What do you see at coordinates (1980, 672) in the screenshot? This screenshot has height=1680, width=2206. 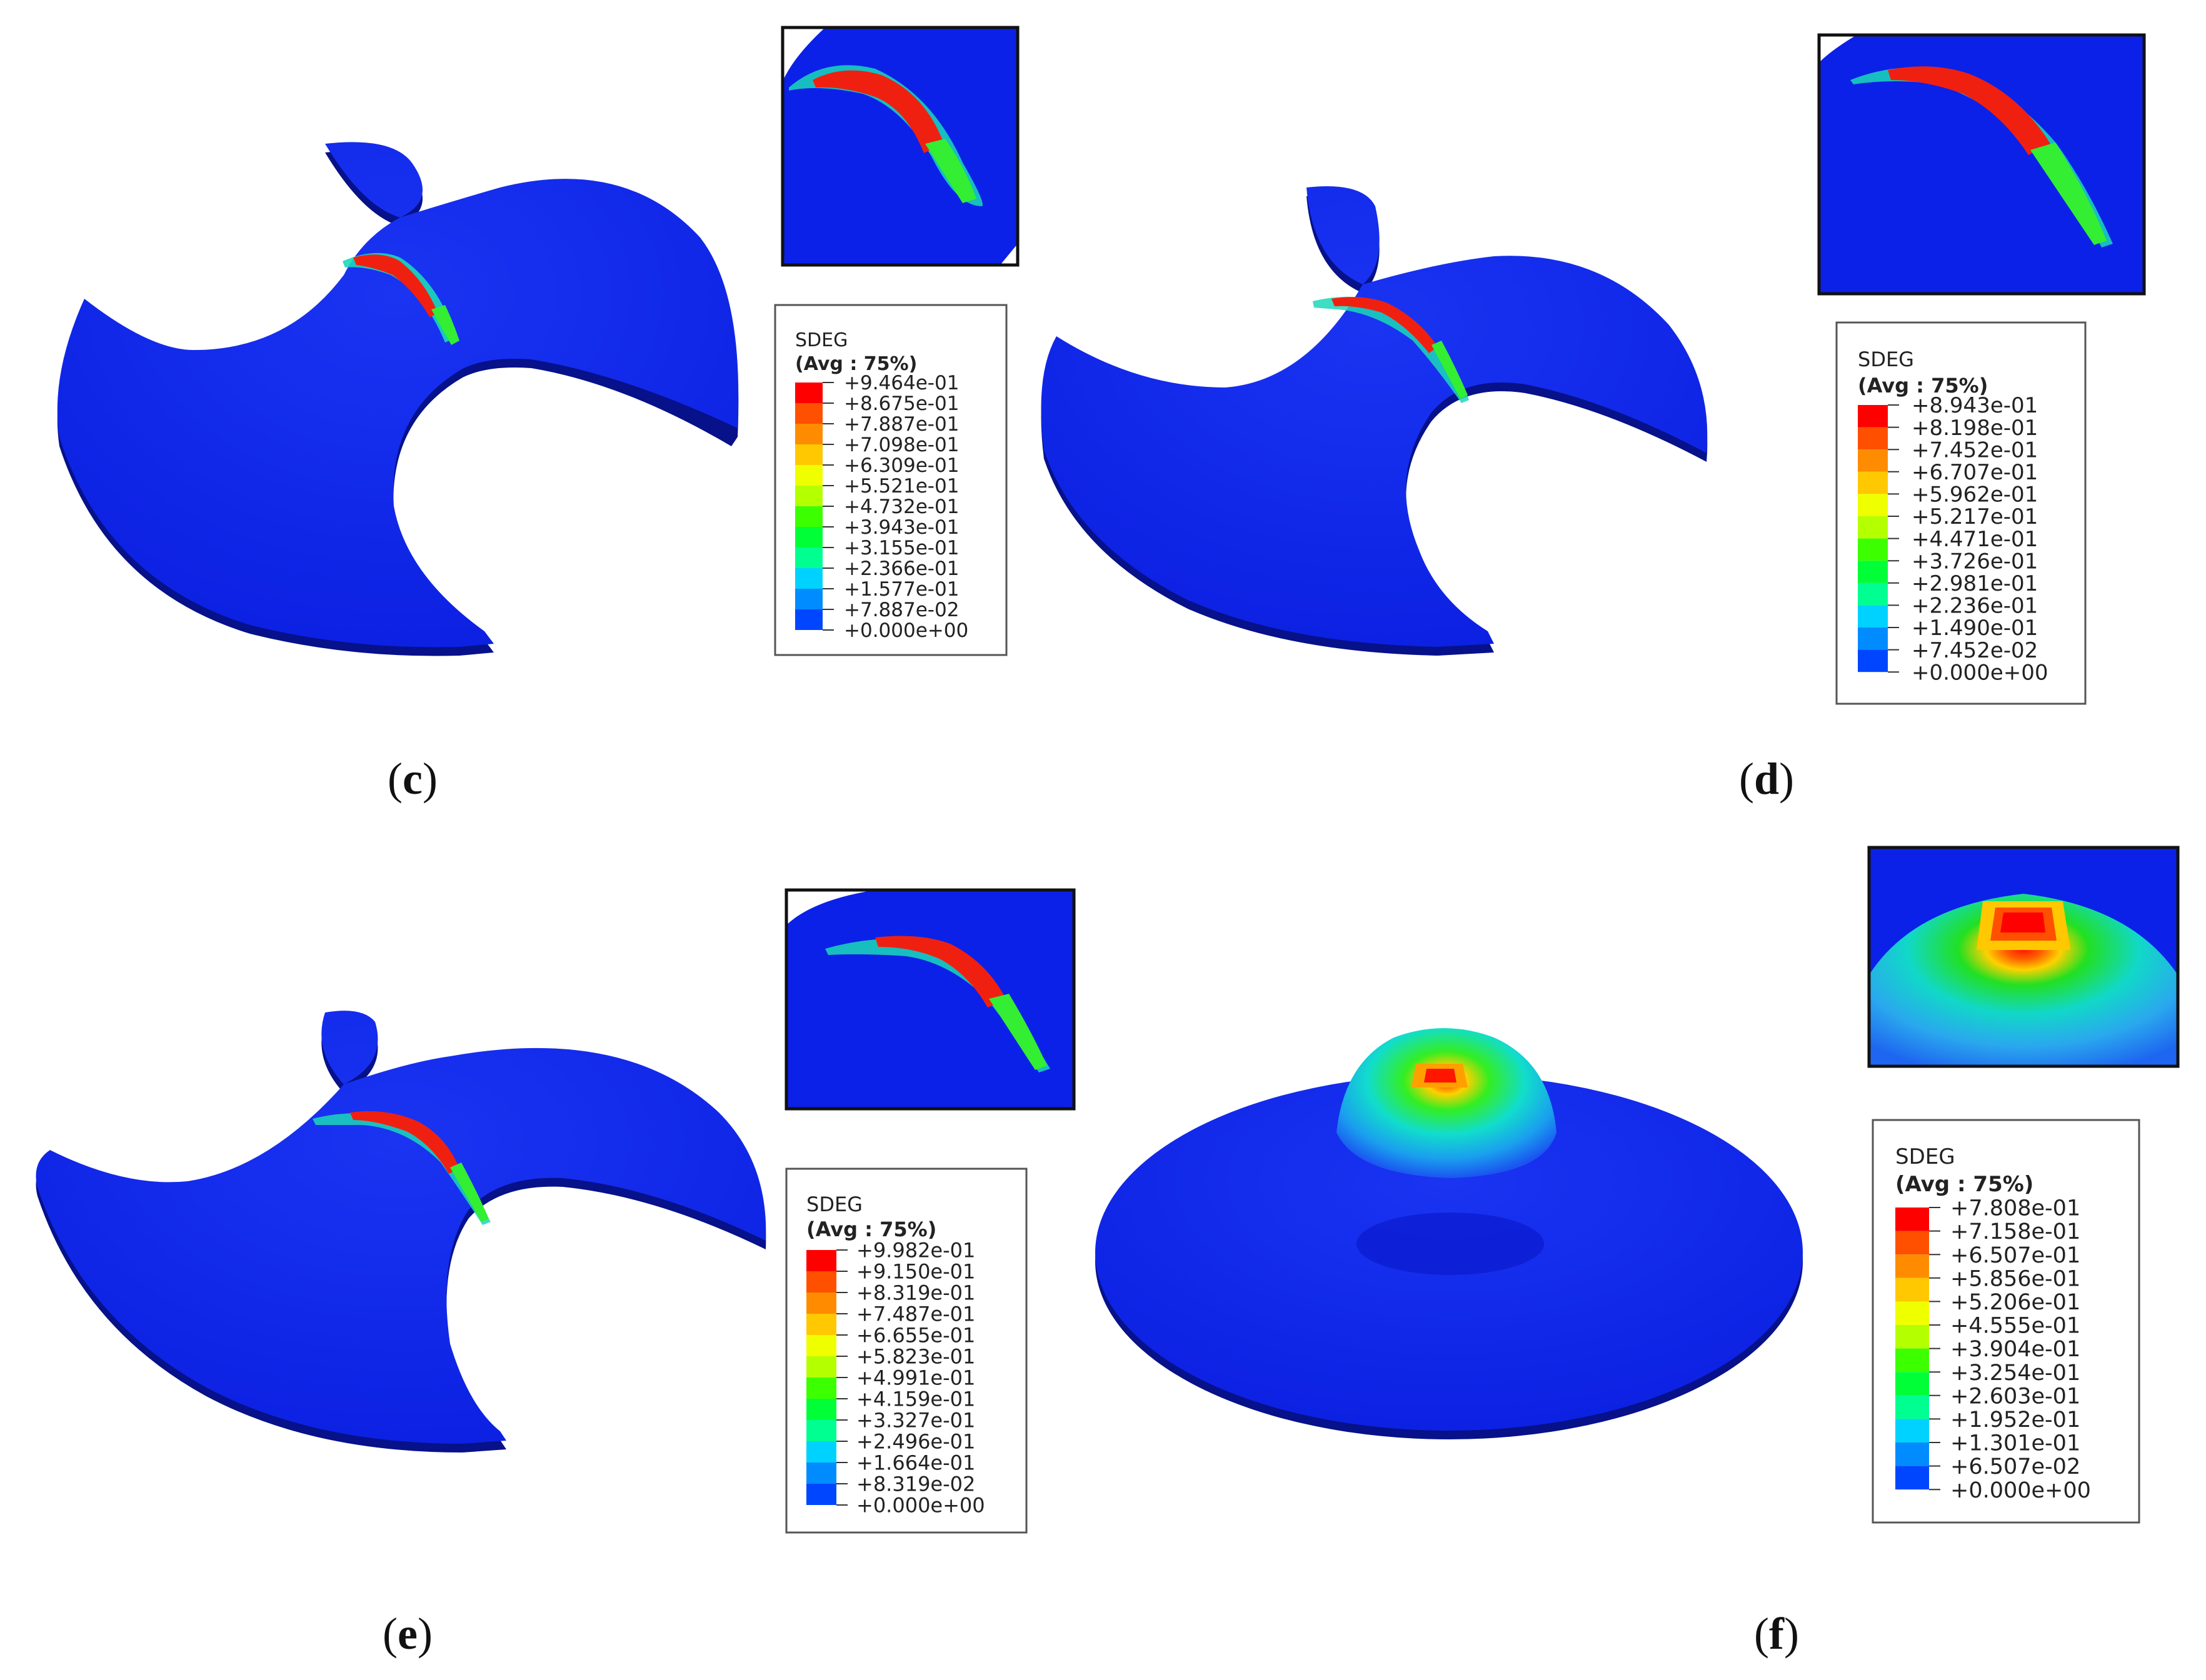 I see `panel-d-legend-value: +0.000e+00` at bounding box center [1980, 672].